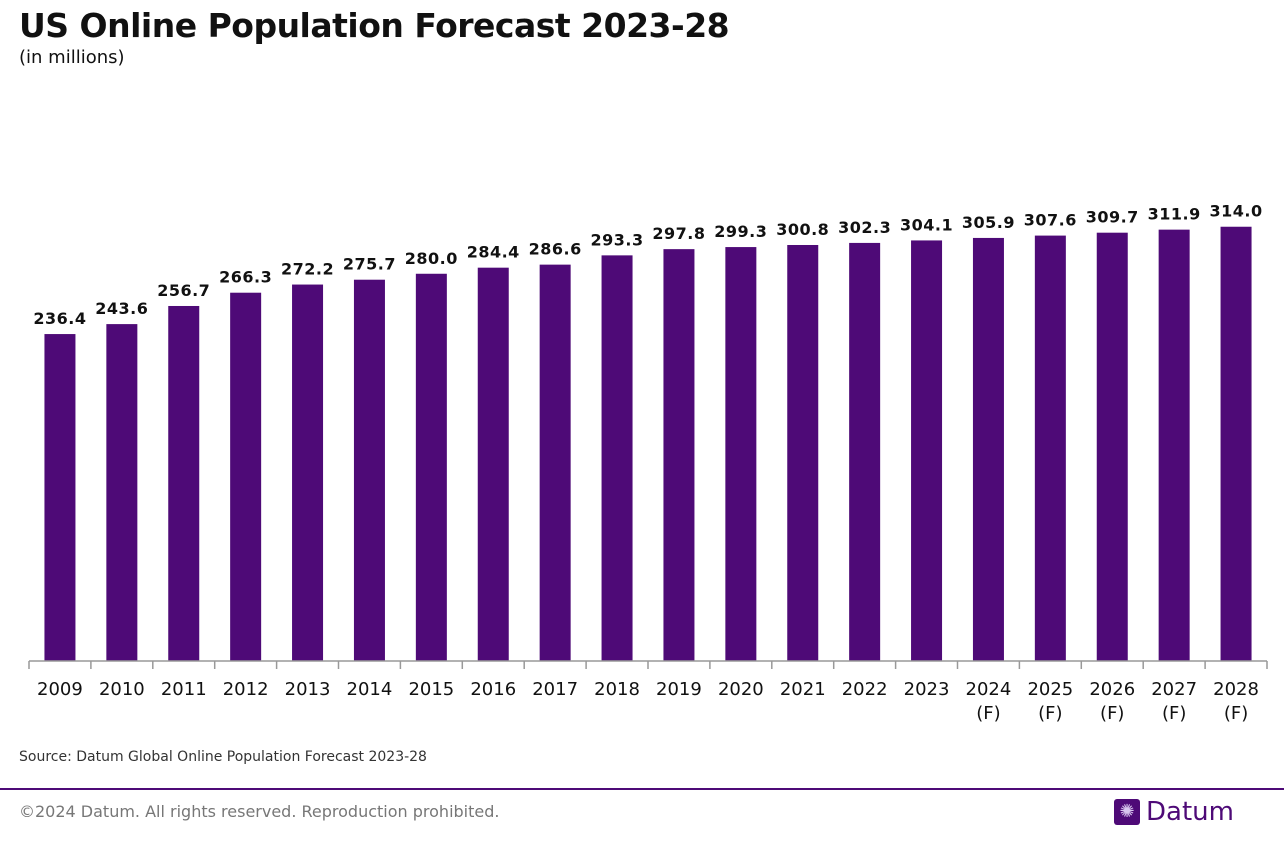  What do you see at coordinates (1235, 211) in the screenshot?
I see `data-label: 314.0` at bounding box center [1235, 211].